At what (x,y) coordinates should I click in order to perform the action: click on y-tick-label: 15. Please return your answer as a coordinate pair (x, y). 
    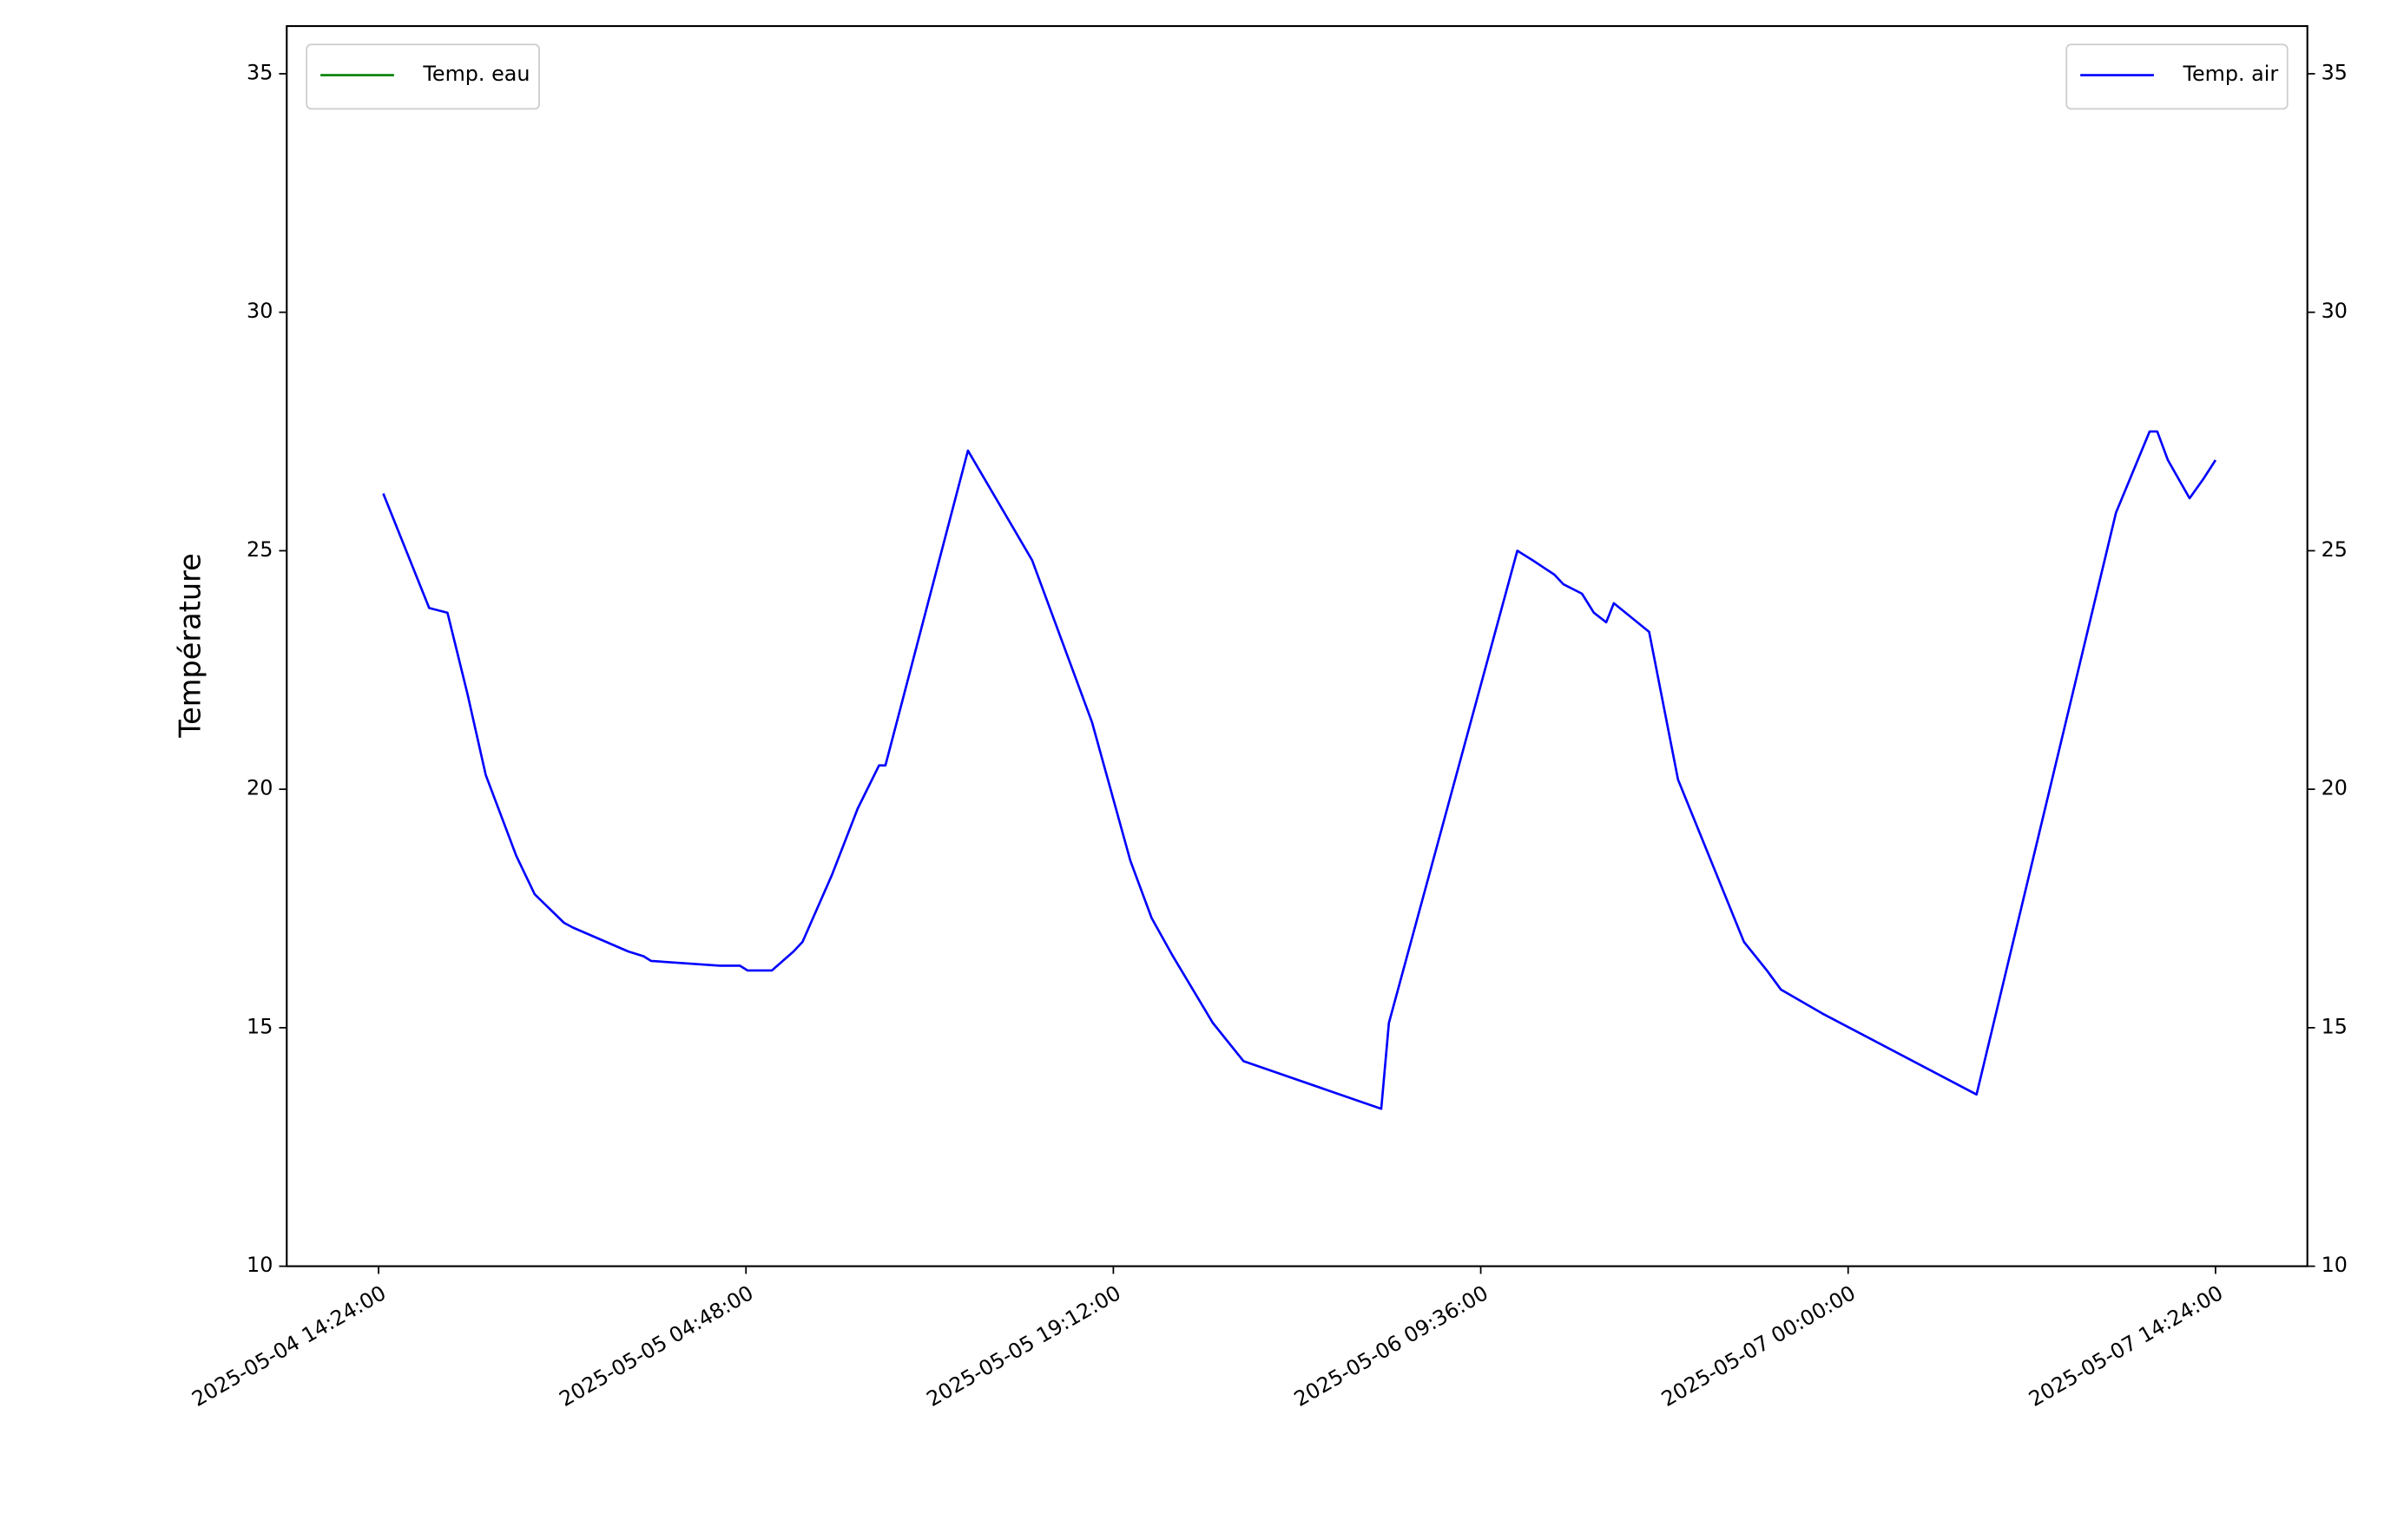
    Looking at the image, I should click on (260, 1026).